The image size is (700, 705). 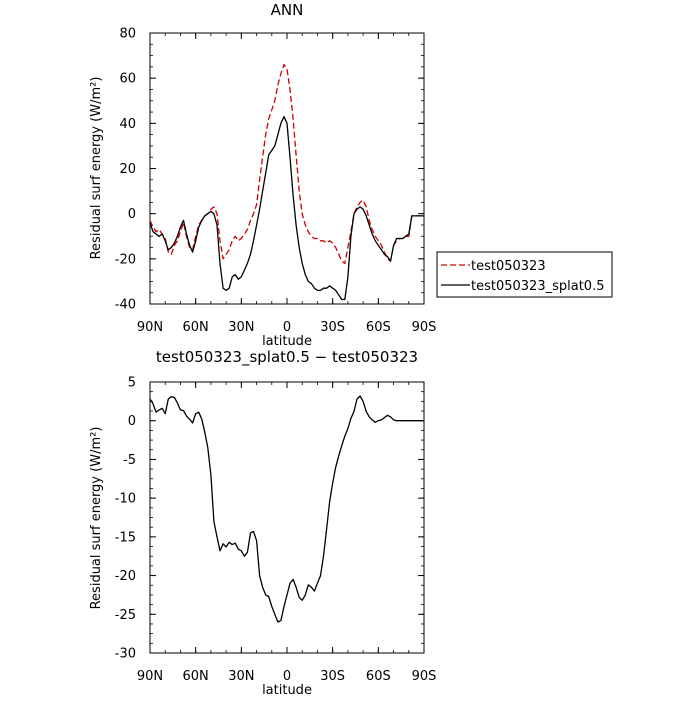 What do you see at coordinates (125, 305) in the screenshot?
I see `y-tick-label: -40` at bounding box center [125, 305].